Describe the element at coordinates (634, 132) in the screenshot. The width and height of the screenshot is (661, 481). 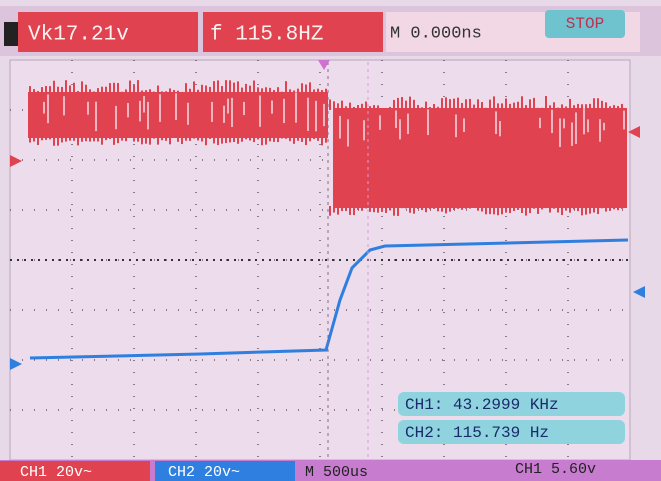
I see `ch1-level-marker` at that location.